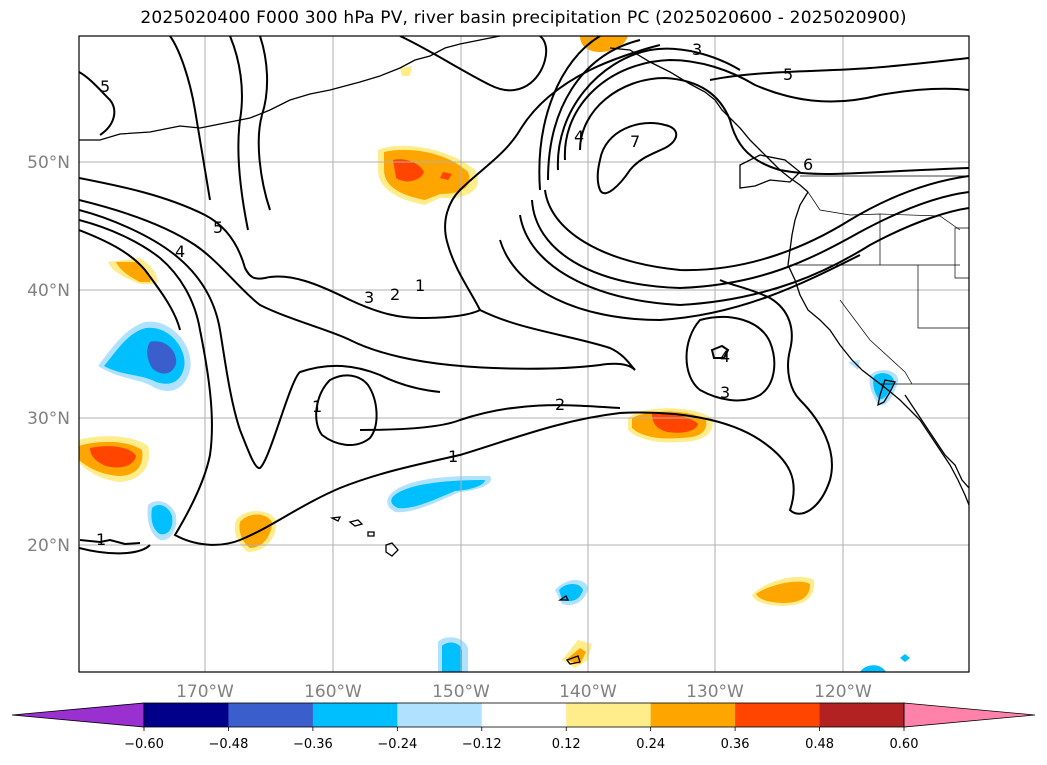 The image size is (1047, 765). I want to click on colorbar-tick-label: 0.12, so click(566, 744).